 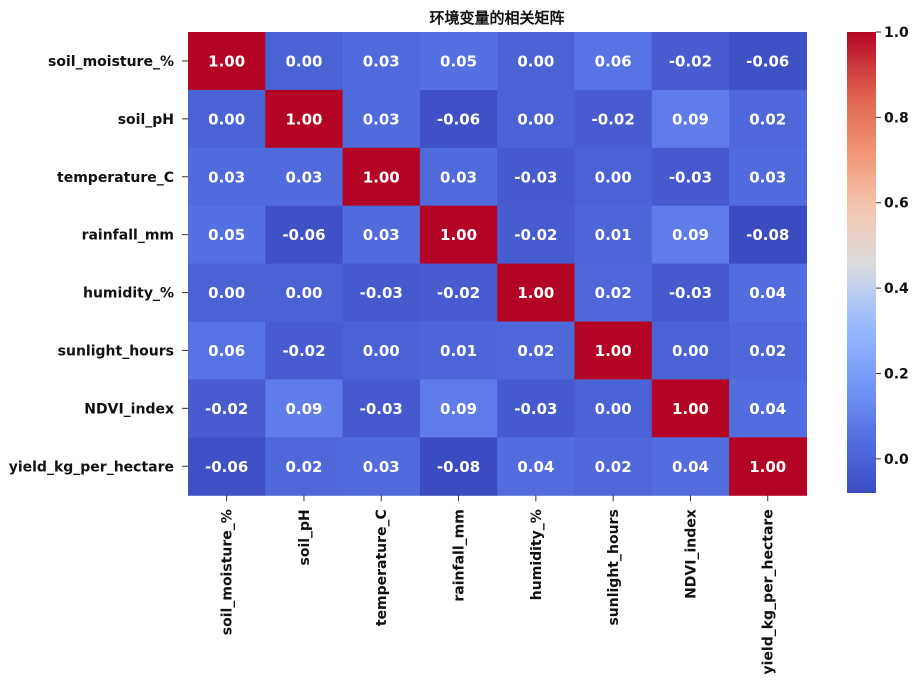 I want to click on y-tick-label: yield_kg_per_hectare, so click(x=91, y=467).